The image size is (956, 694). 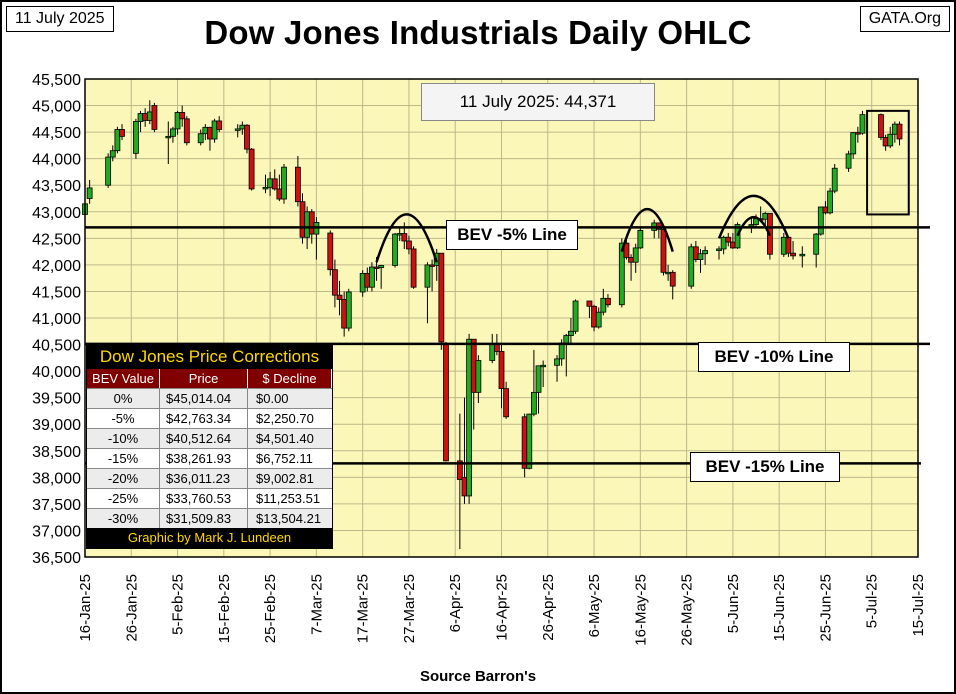 I want to click on corrections-row: -10% $40,512.64 $4,501.40, so click(x=209, y=438).